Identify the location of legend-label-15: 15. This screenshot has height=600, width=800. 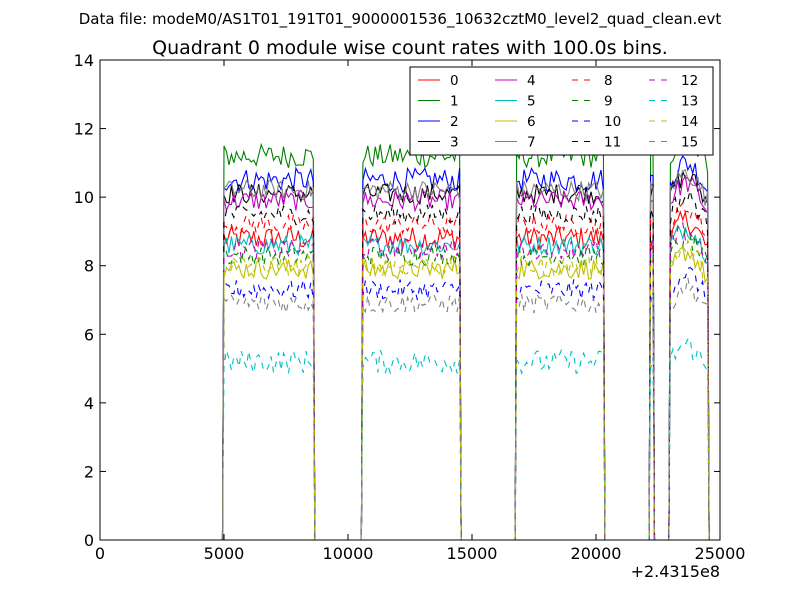
(689, 143).